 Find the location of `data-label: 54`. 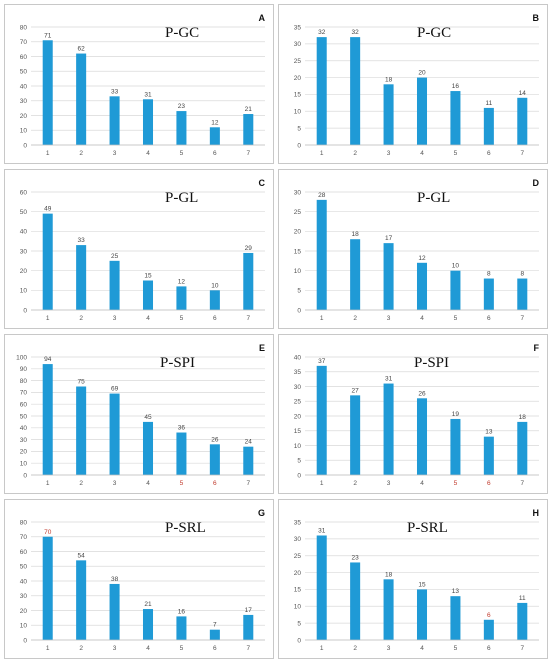

data-label: 54 is located at coordinates (82, 555).